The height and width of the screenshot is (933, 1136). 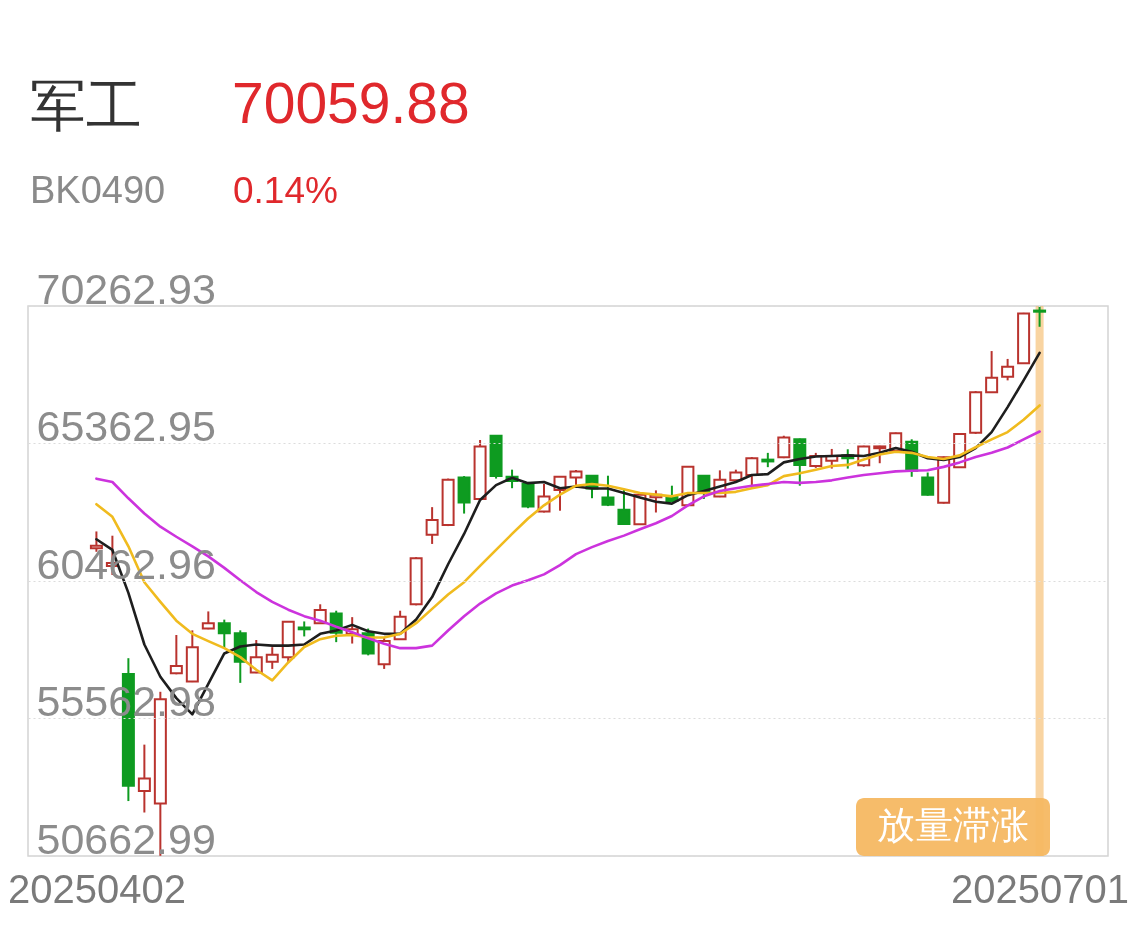 What do you see at coordinates (98, 190) in the screenshot?
I see `chart-subtitle: BK0490` at bounding box center [98, 190].